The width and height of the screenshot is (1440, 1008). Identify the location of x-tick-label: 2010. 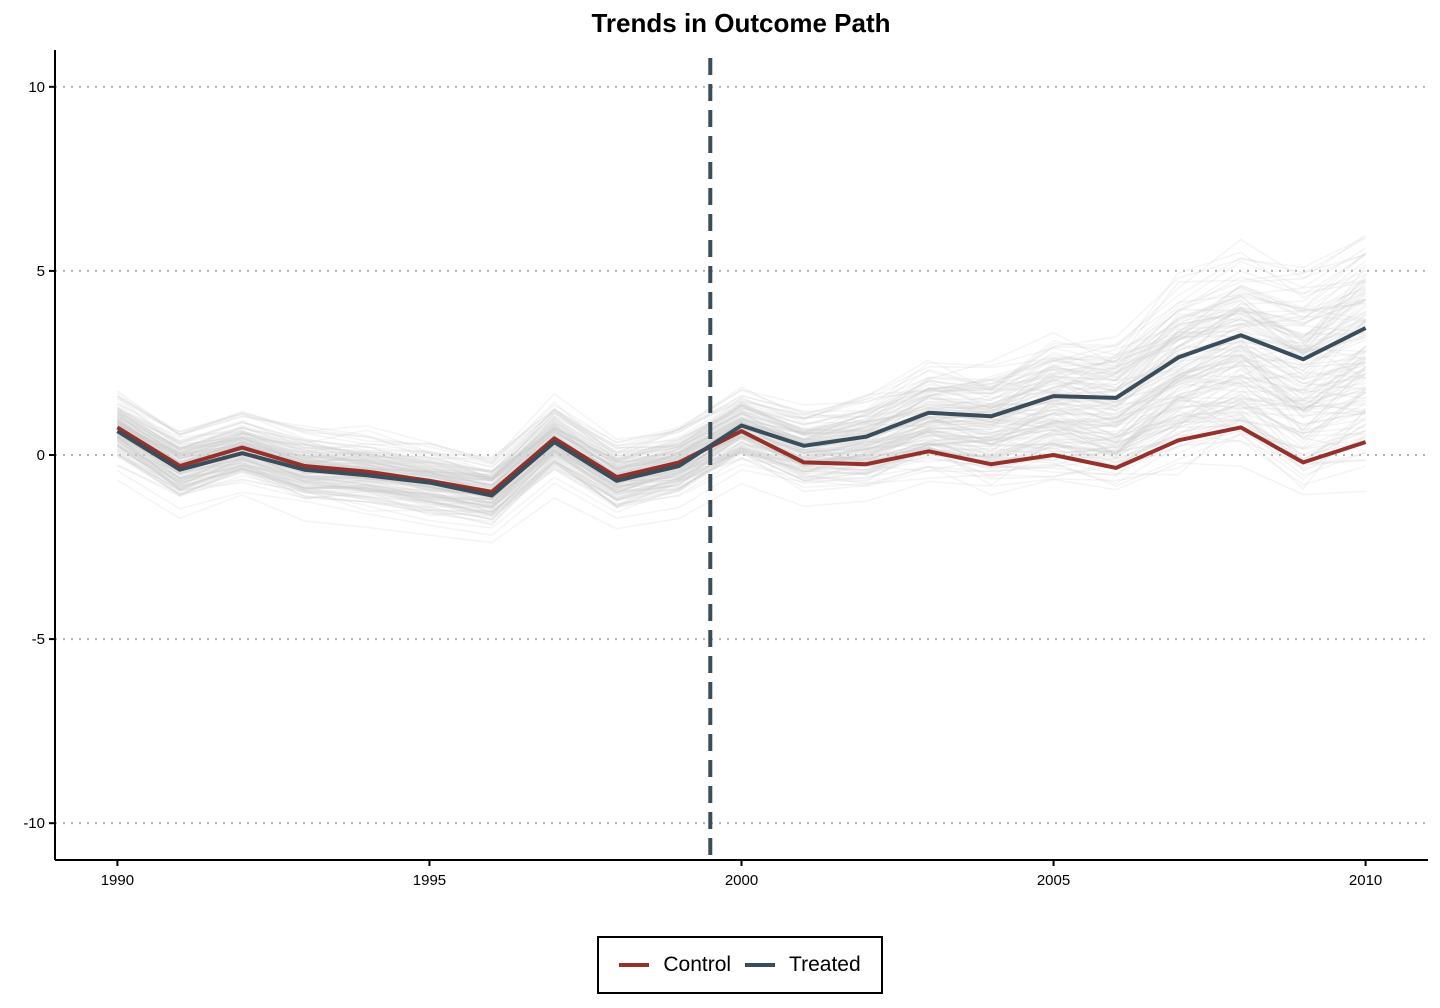
(1365, 880).